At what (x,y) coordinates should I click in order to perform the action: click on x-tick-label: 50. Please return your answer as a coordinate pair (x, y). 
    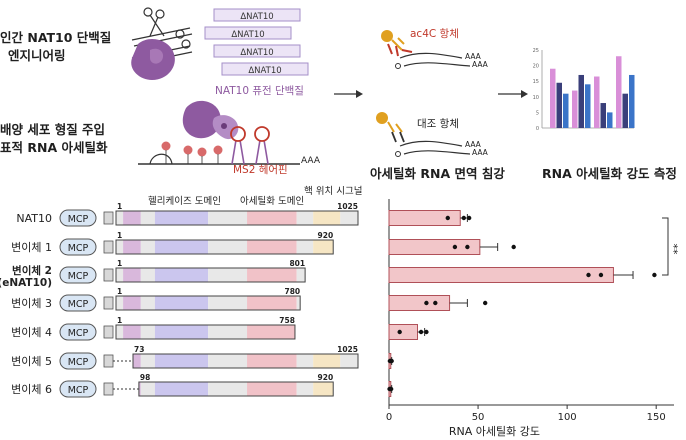
    Looking at the image, I should click on (478, 417).